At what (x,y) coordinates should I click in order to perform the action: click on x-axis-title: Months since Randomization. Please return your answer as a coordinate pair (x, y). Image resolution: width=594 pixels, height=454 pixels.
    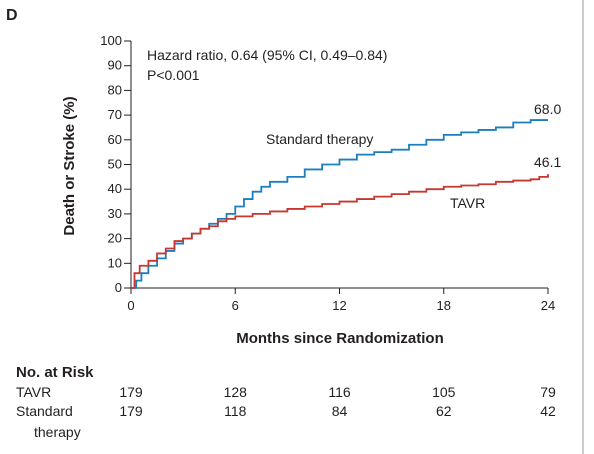
    Looking at the image, I should click on (340, 338).